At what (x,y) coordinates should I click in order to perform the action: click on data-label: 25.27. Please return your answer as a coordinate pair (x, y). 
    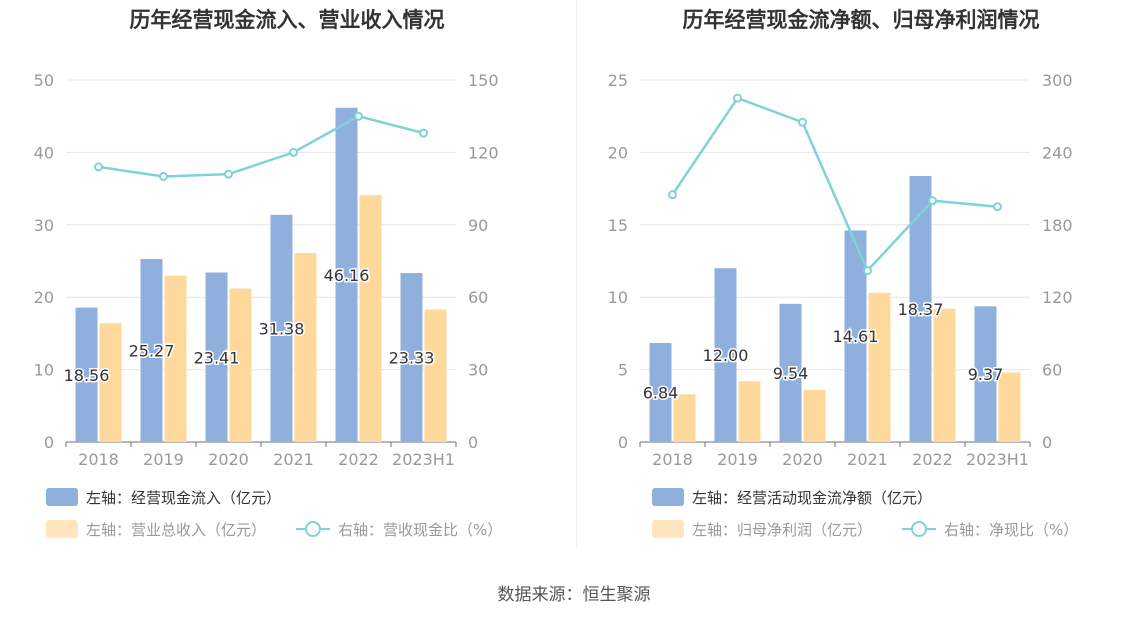
    Looking at the image, I should click on (152, 351).